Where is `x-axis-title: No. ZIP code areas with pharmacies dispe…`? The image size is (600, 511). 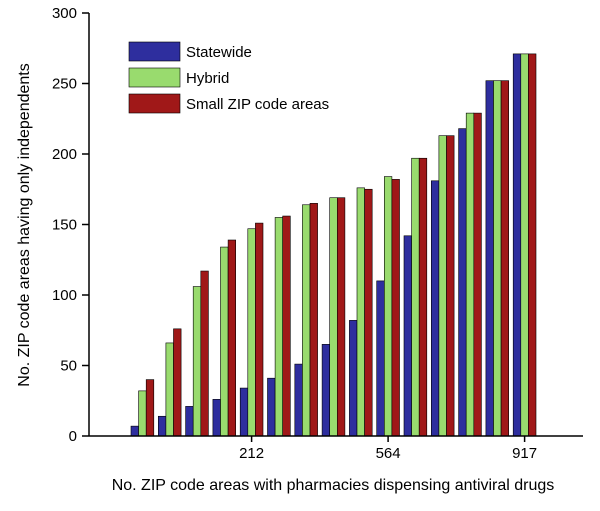
x-axis-title: No. ZIP code areas with pharmacies dispe… is located at coordinates (333, 485).